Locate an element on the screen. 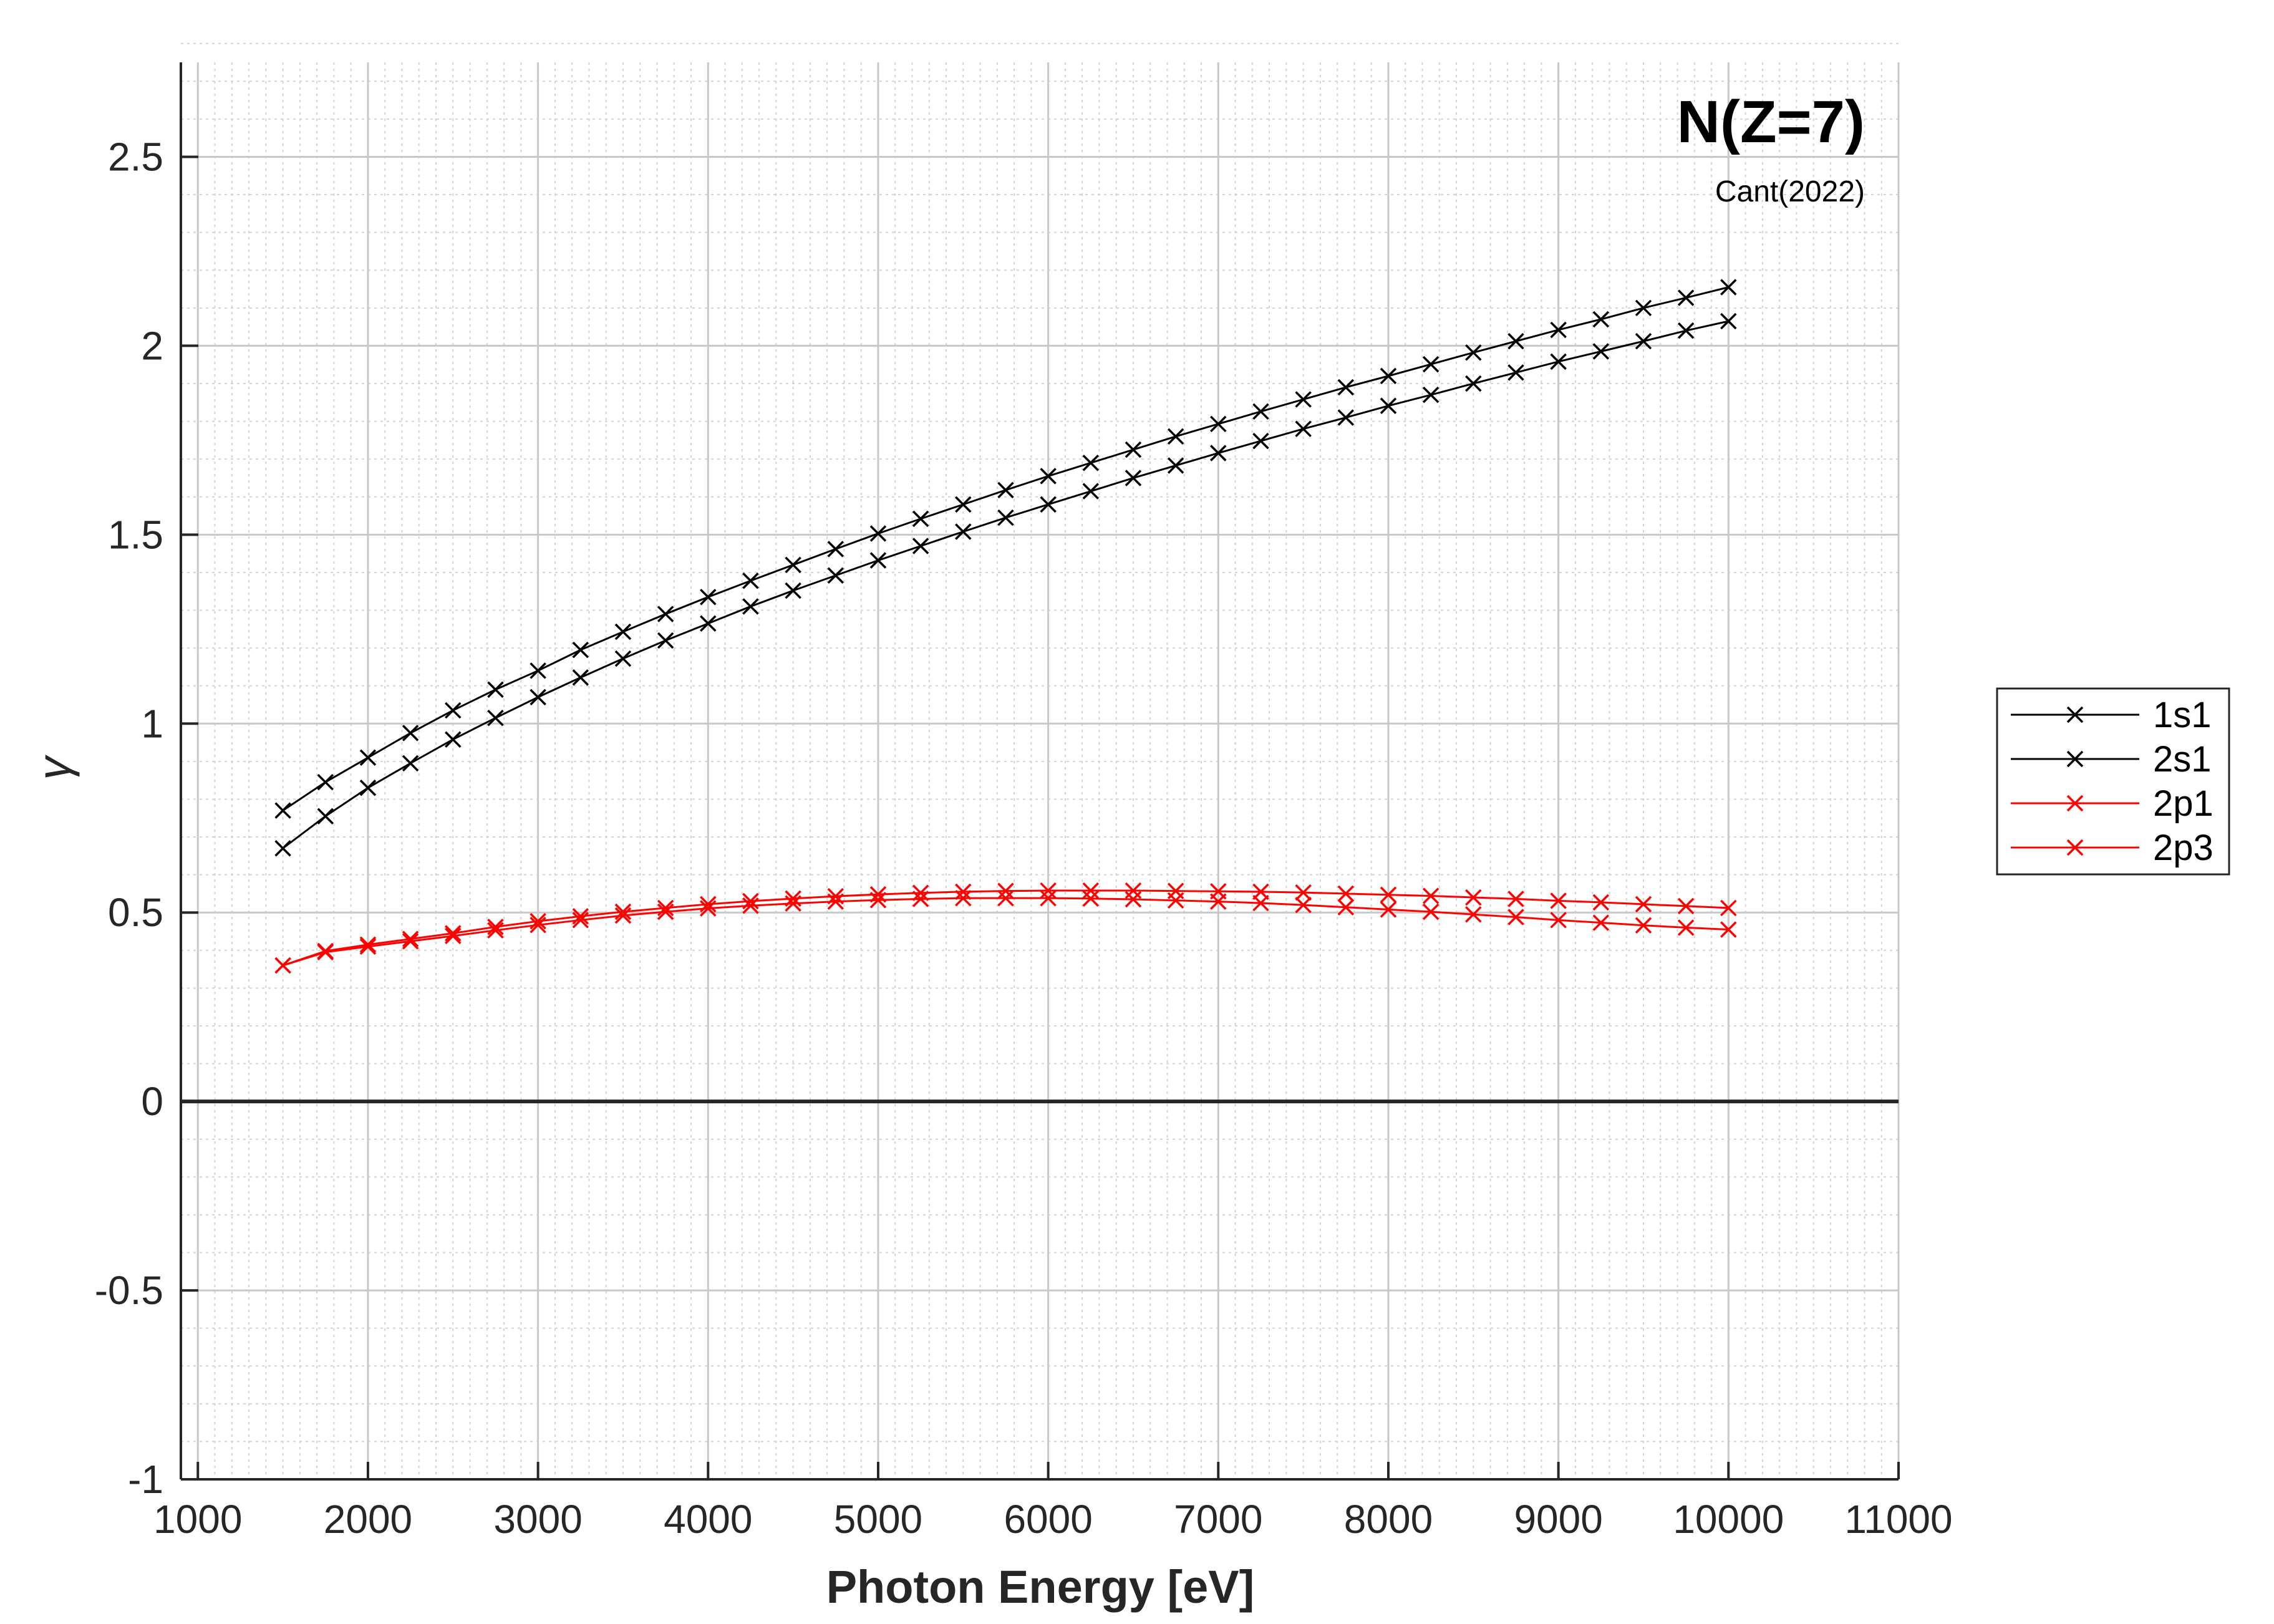  series-2p3 is located at coordinates (1006, 931).